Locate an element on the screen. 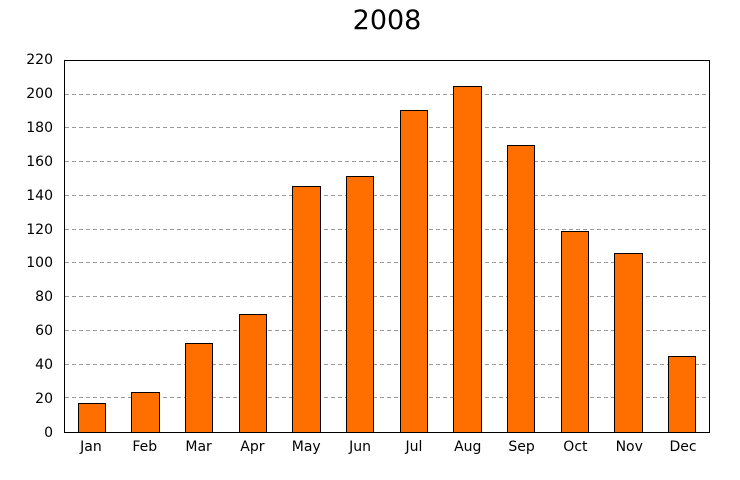 This screenshot has height=480, width=740. bar-apr is located at coordinates (253, 372).